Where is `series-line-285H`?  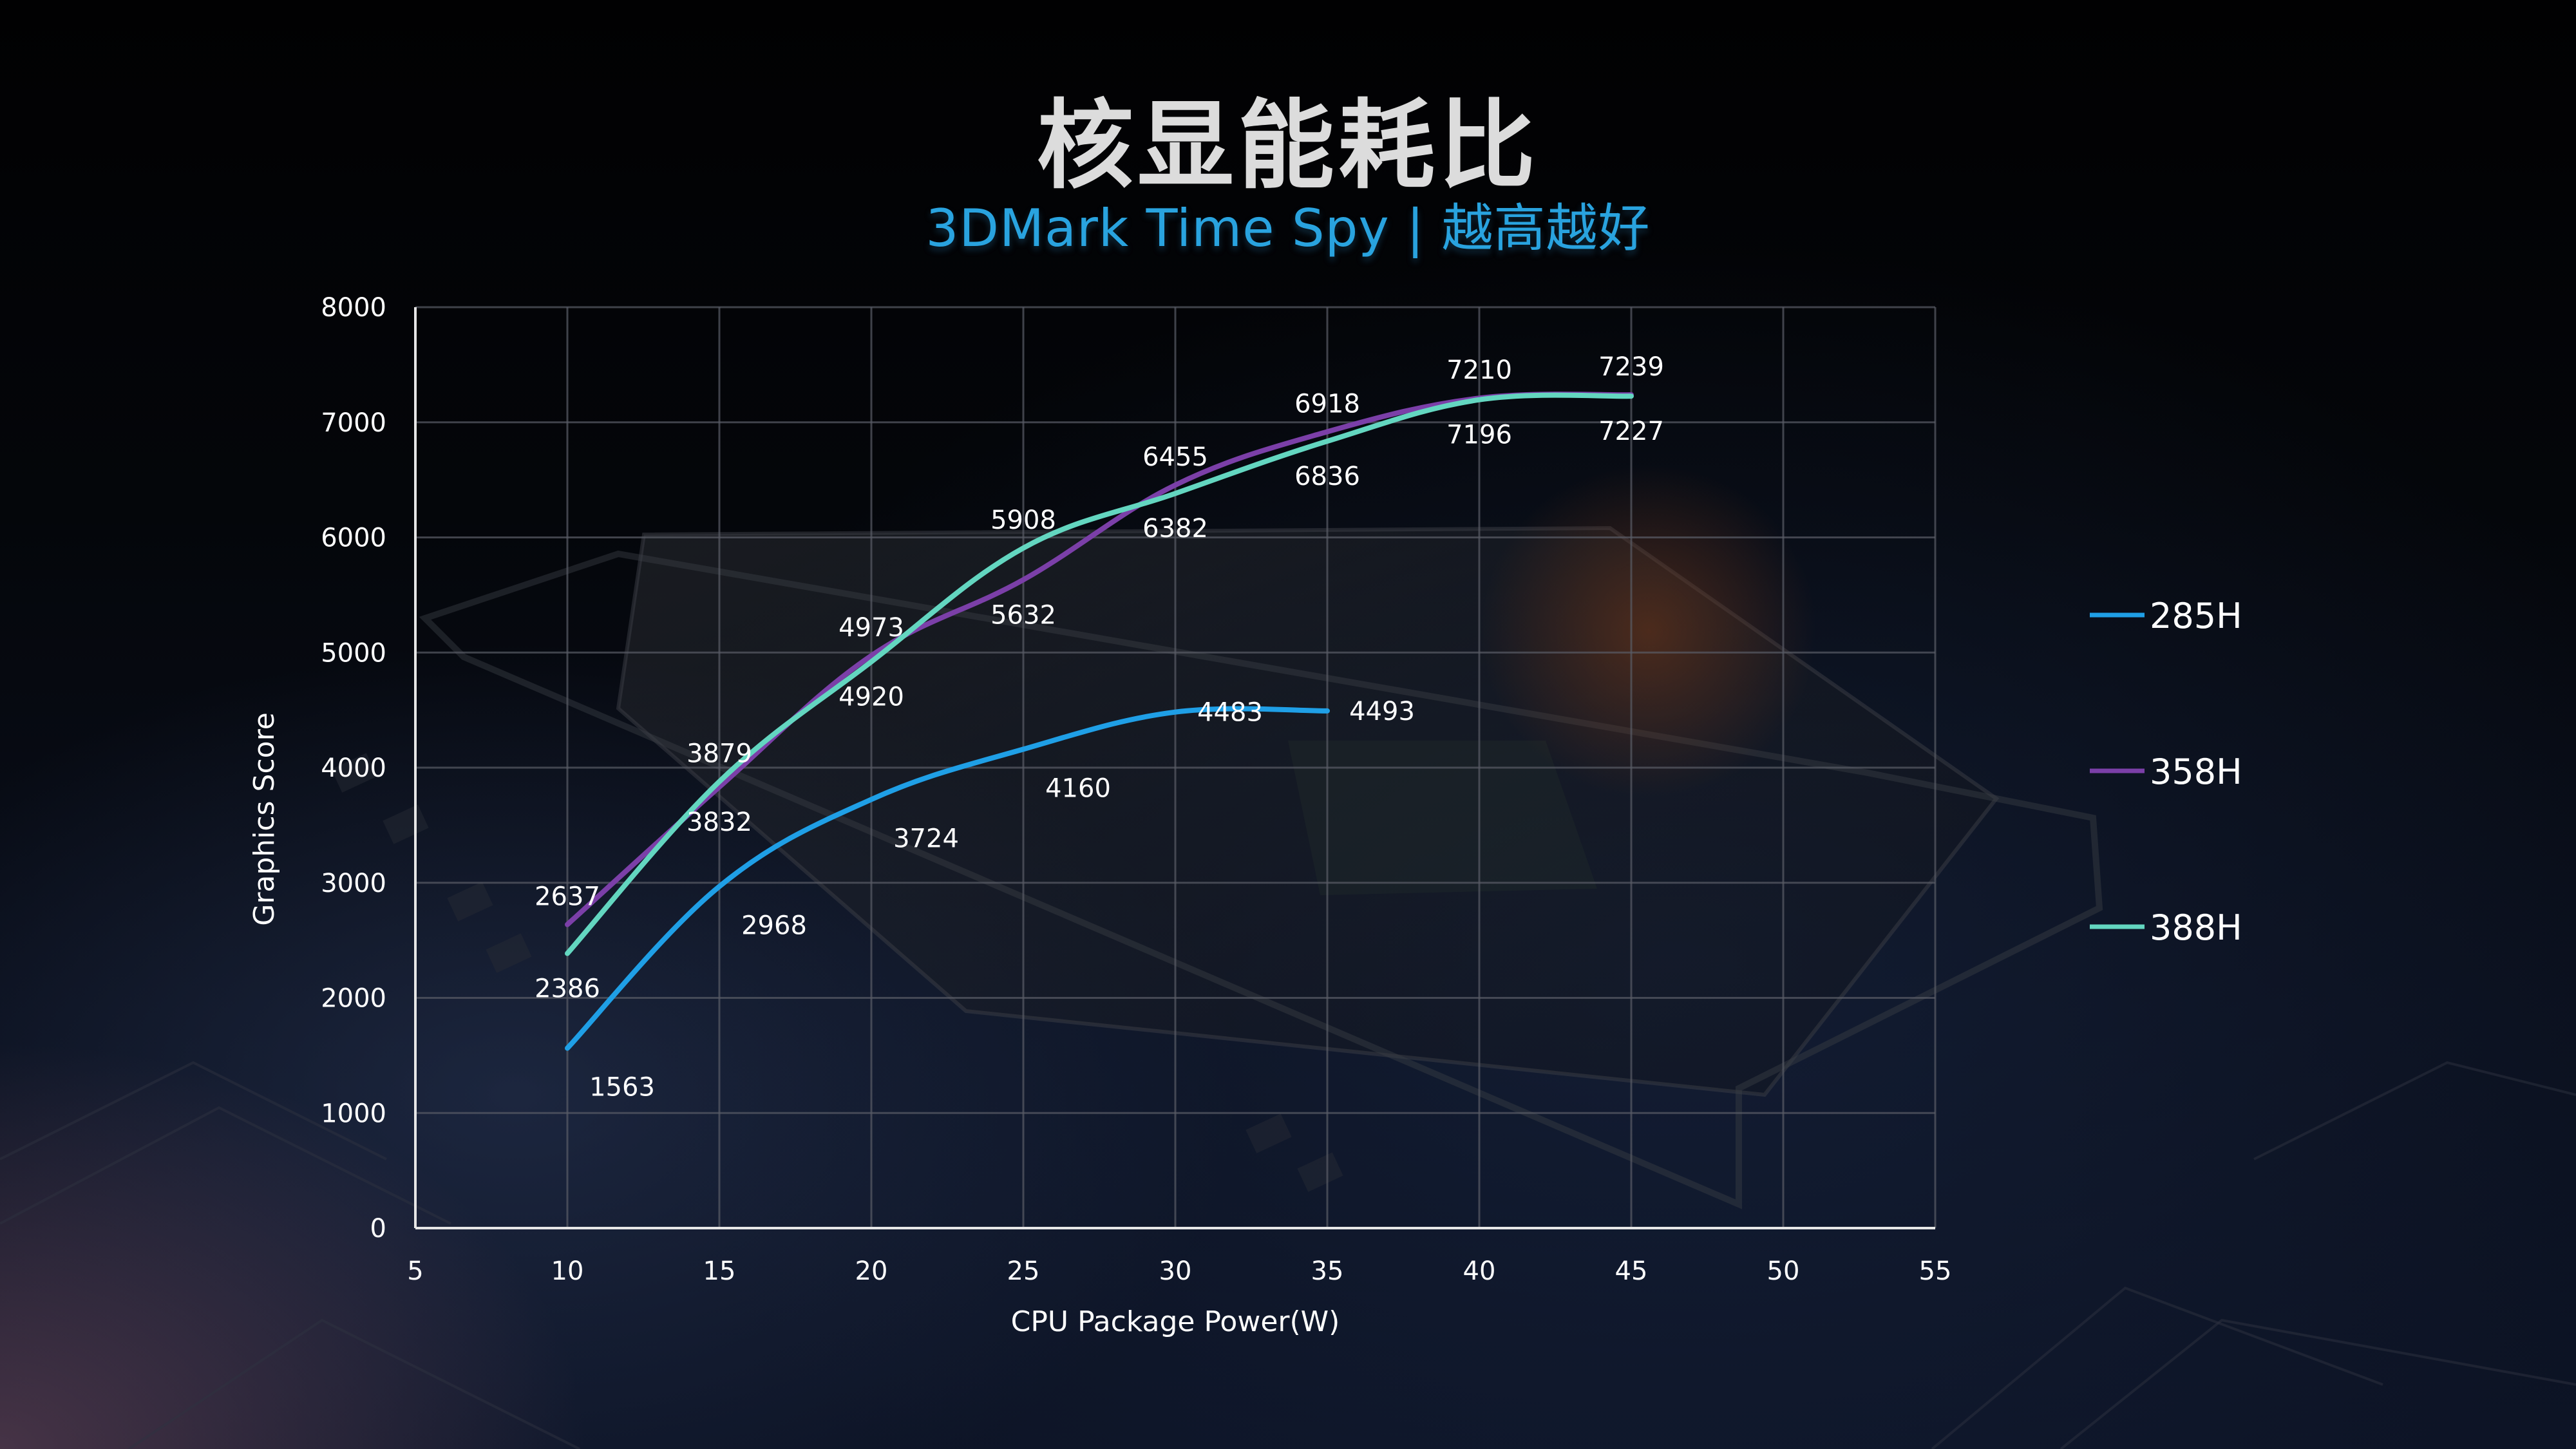 series-line-285H is located at coordinates (947, 878).